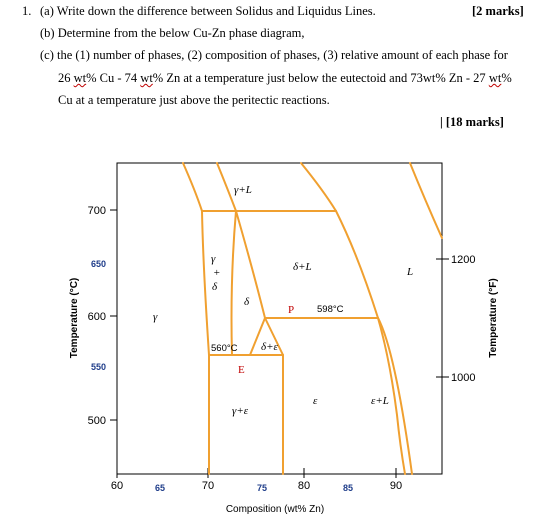  I want to click on liquidus-upper-right, so click(426, 200).